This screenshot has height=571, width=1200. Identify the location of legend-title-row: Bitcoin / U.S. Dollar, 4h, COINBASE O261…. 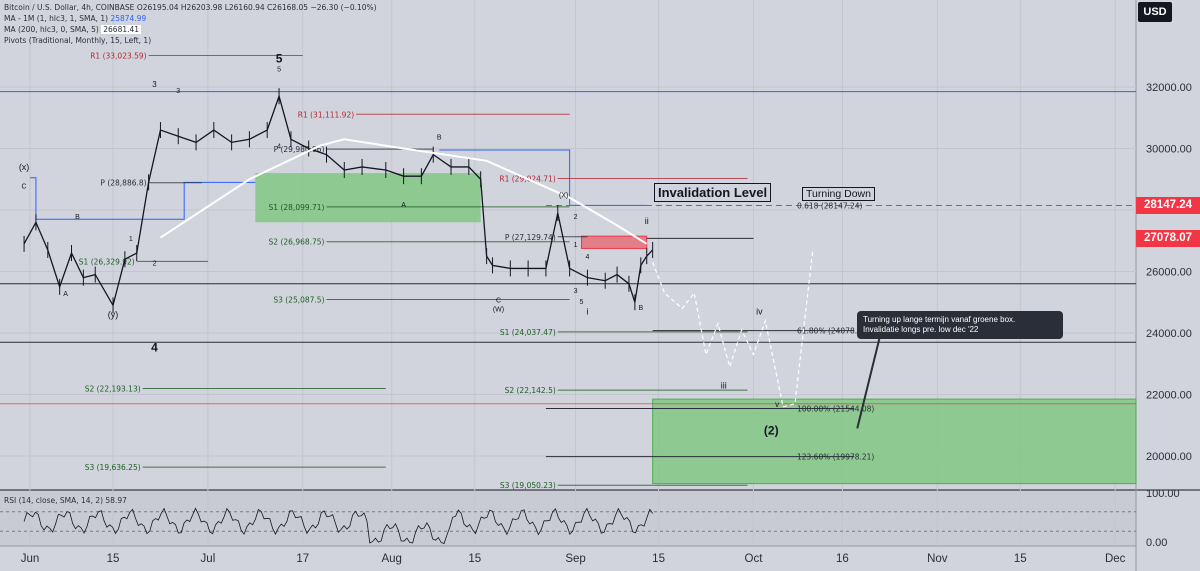
(190, 7).